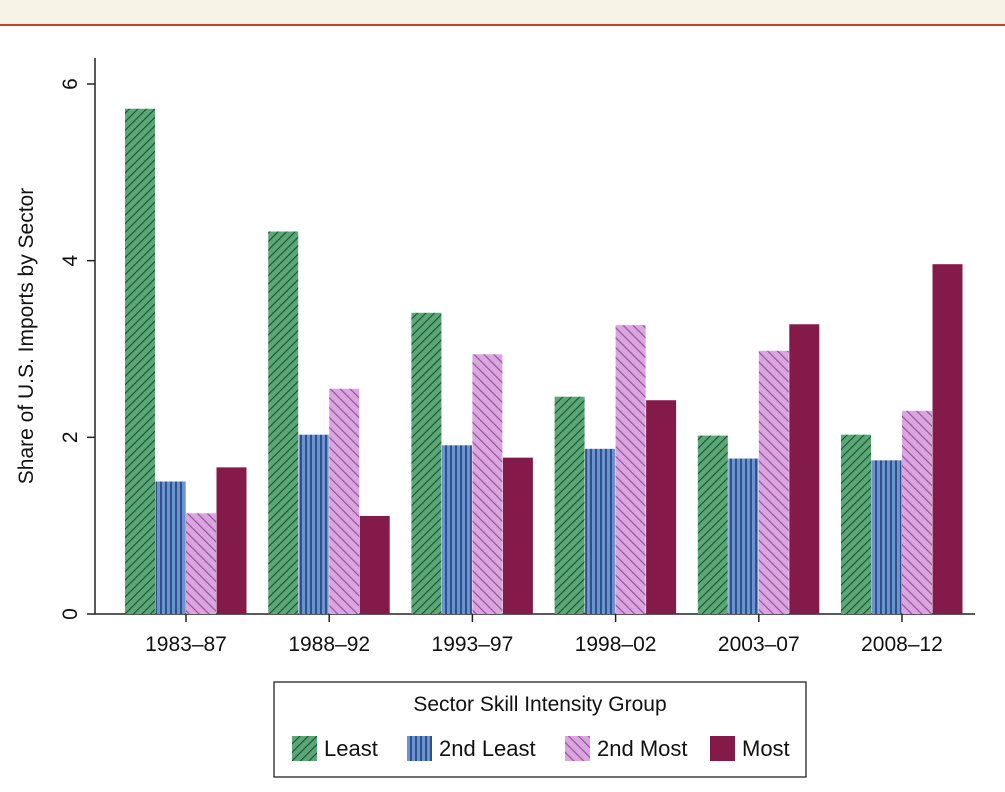  I want to click on legend-swatch-most, so click(722, 748).